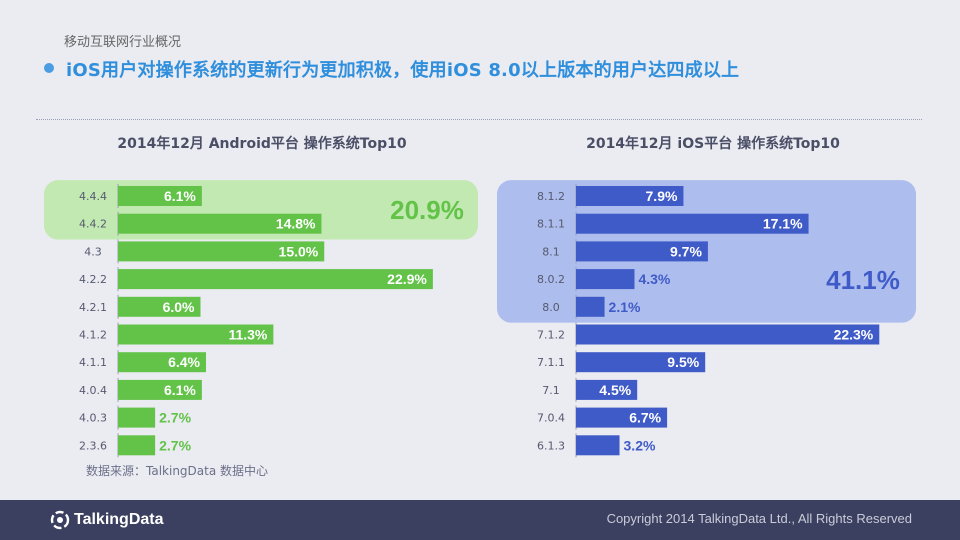  I want to click on ios-value-label: 22.3%, so click(854, 335).